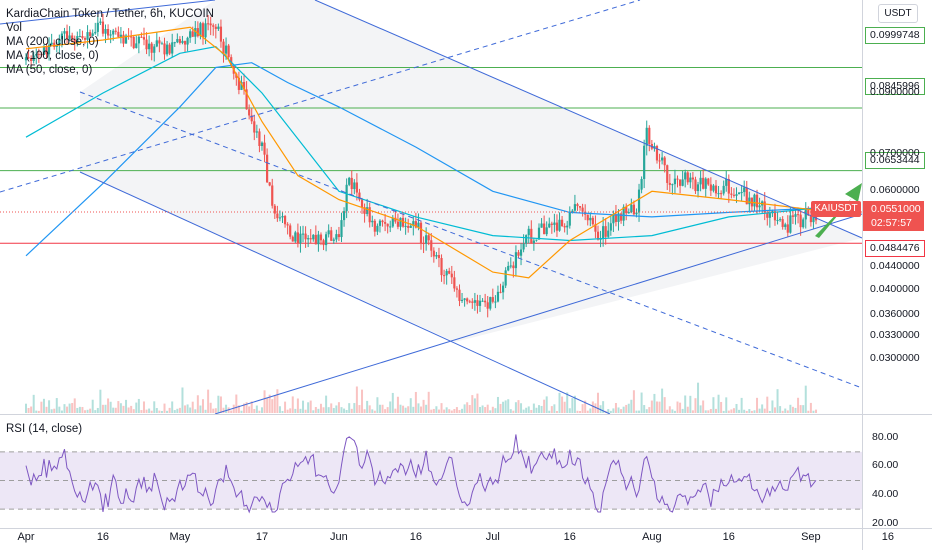  I want to click on ma200-indicator-label: MA (200, close, 0), so click(52, 42).